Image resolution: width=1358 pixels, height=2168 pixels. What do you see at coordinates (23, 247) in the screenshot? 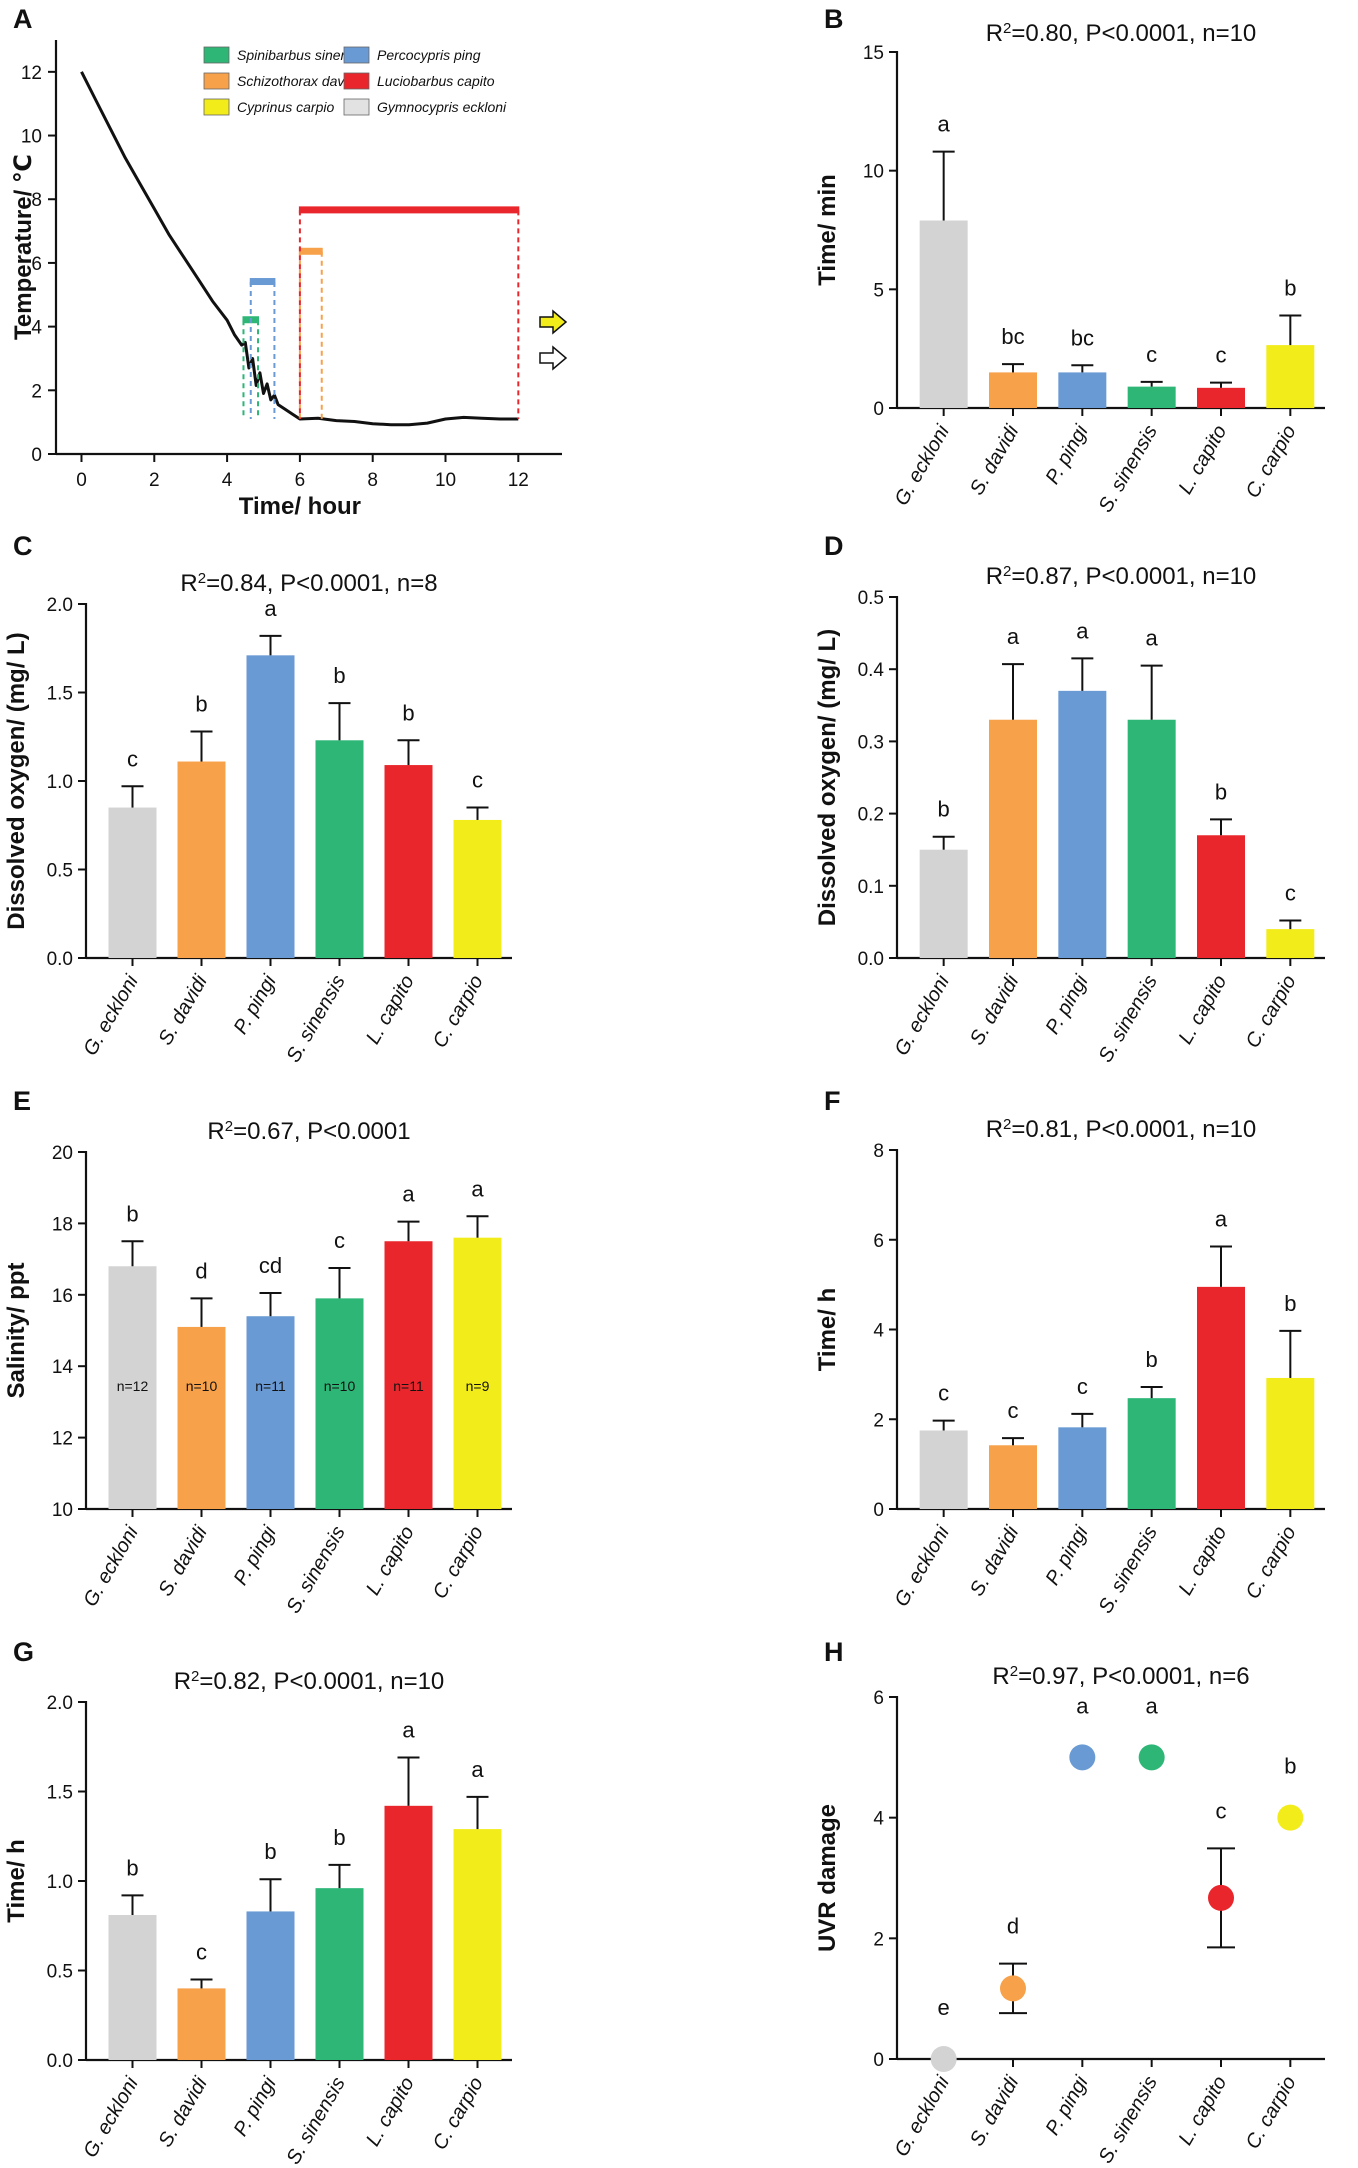
I see `y-axis-title: Temperature/ ℃` at bounding box center [23, 247].